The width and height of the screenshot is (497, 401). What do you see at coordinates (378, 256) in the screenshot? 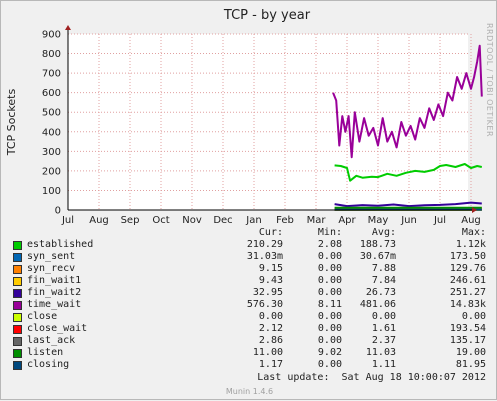
I see `legend-avg-value: 30.67m` at bounding box center [378, 256].